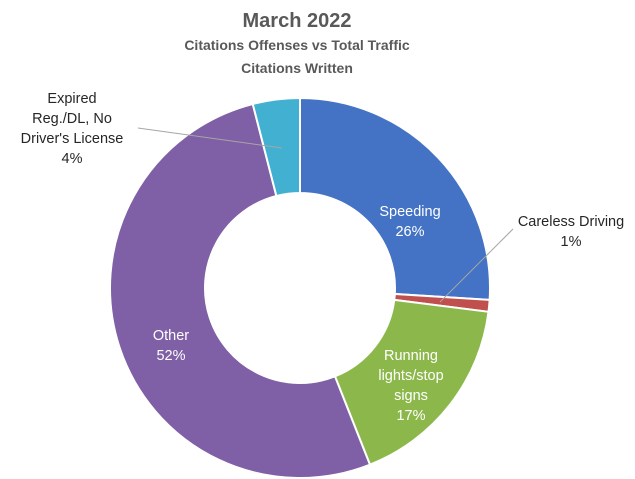  Describe the element at coordinates (72, 129) in the screenshot. I see `data-label-expired-reg-dl-no-driver-s-license: Expired Reg./DL, No Driver's License 4%` at that location.